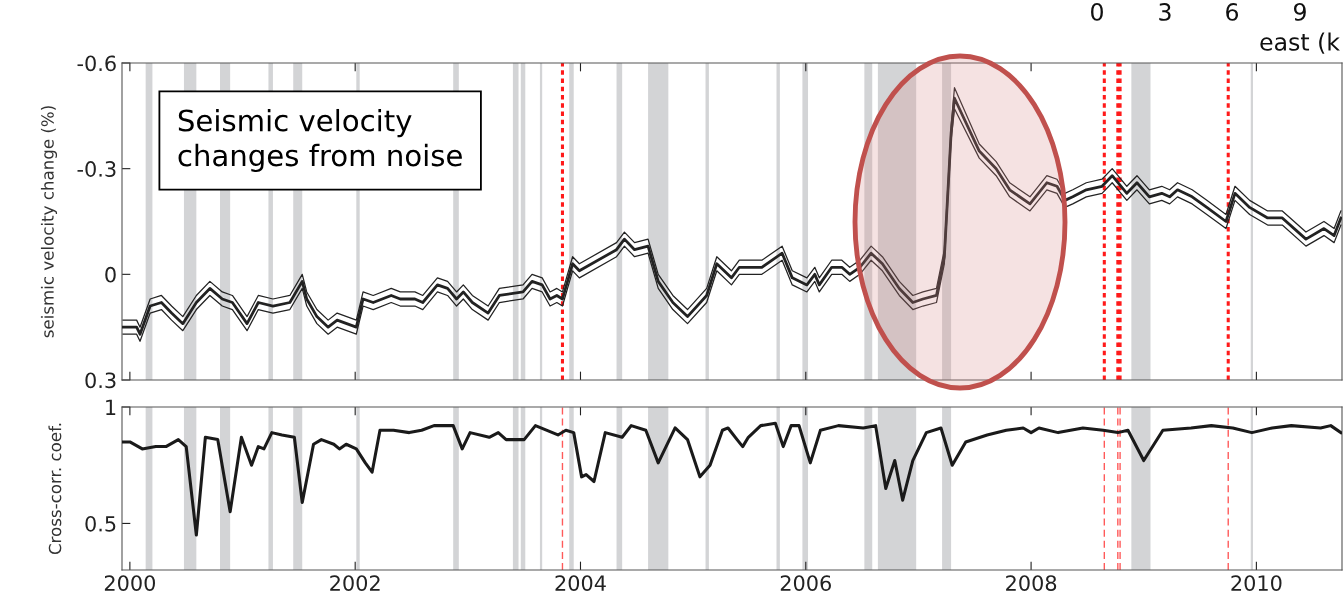 Image resolution: width=1343 pixels, height=603 pixels. What do you see at coordinates (805, 583) in the screenshot?
I see `x-tick-label: 2006` at bounding box center [805, 583].